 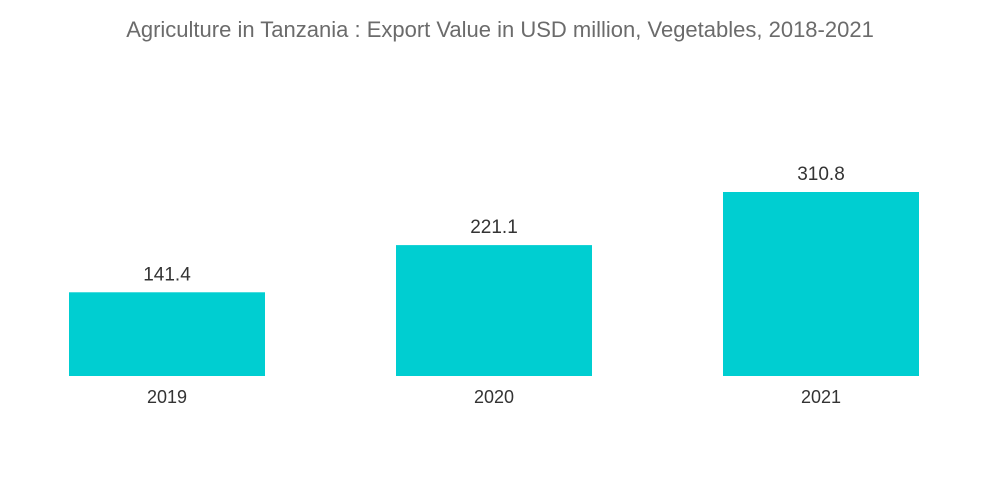 I want to click on x-tick-label-2021: 2021, so click(x=821, y=397).